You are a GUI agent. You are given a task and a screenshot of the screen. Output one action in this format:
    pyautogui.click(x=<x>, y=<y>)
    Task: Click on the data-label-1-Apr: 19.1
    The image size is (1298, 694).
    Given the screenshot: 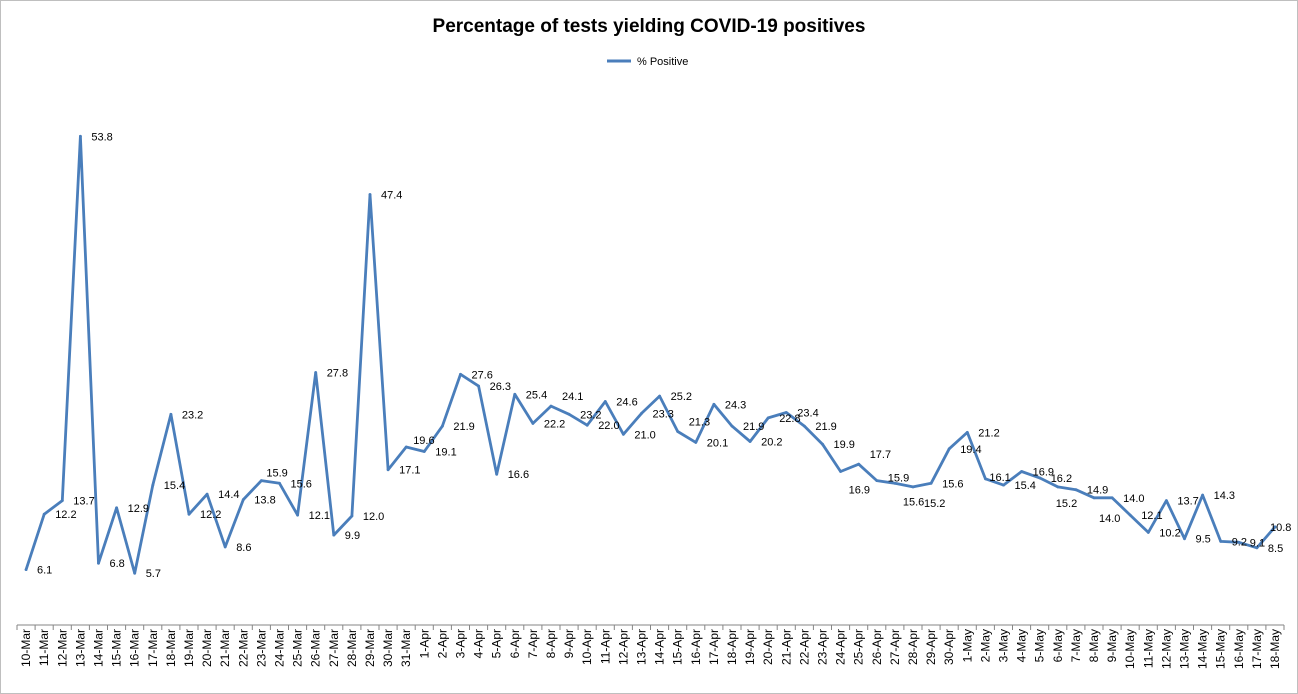 What is the action you would take?
    pyautogui.click(x=445, y=453)
    